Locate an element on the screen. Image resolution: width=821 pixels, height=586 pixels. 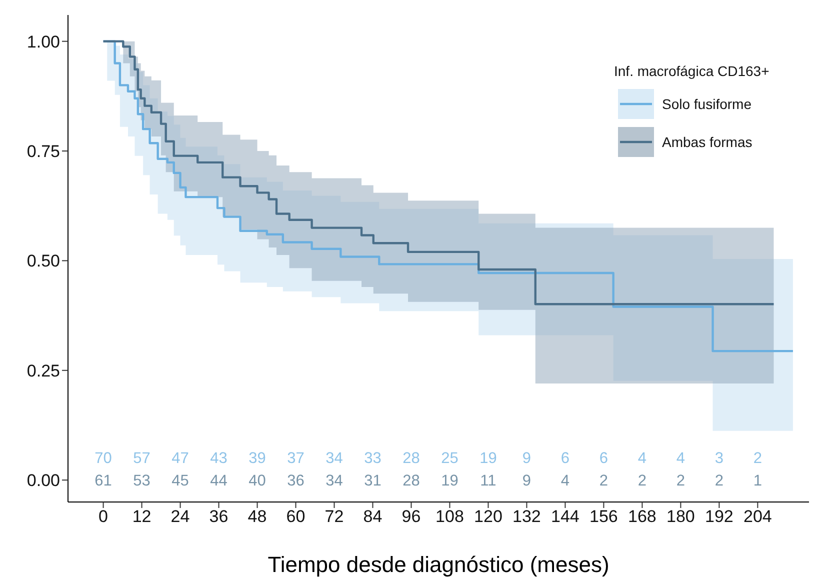
legend-title: Inf. macrofágica CD163+ is located at coordinates (692, 71).